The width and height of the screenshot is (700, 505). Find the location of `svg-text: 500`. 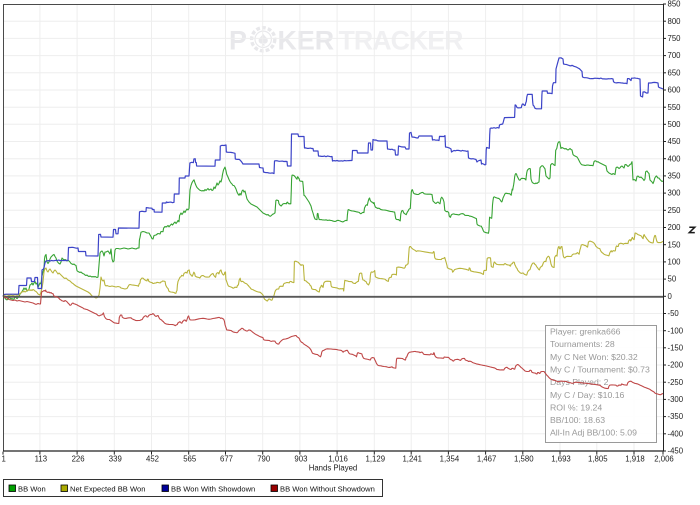

svg-text: 500 is located at coordinates (675, 124).